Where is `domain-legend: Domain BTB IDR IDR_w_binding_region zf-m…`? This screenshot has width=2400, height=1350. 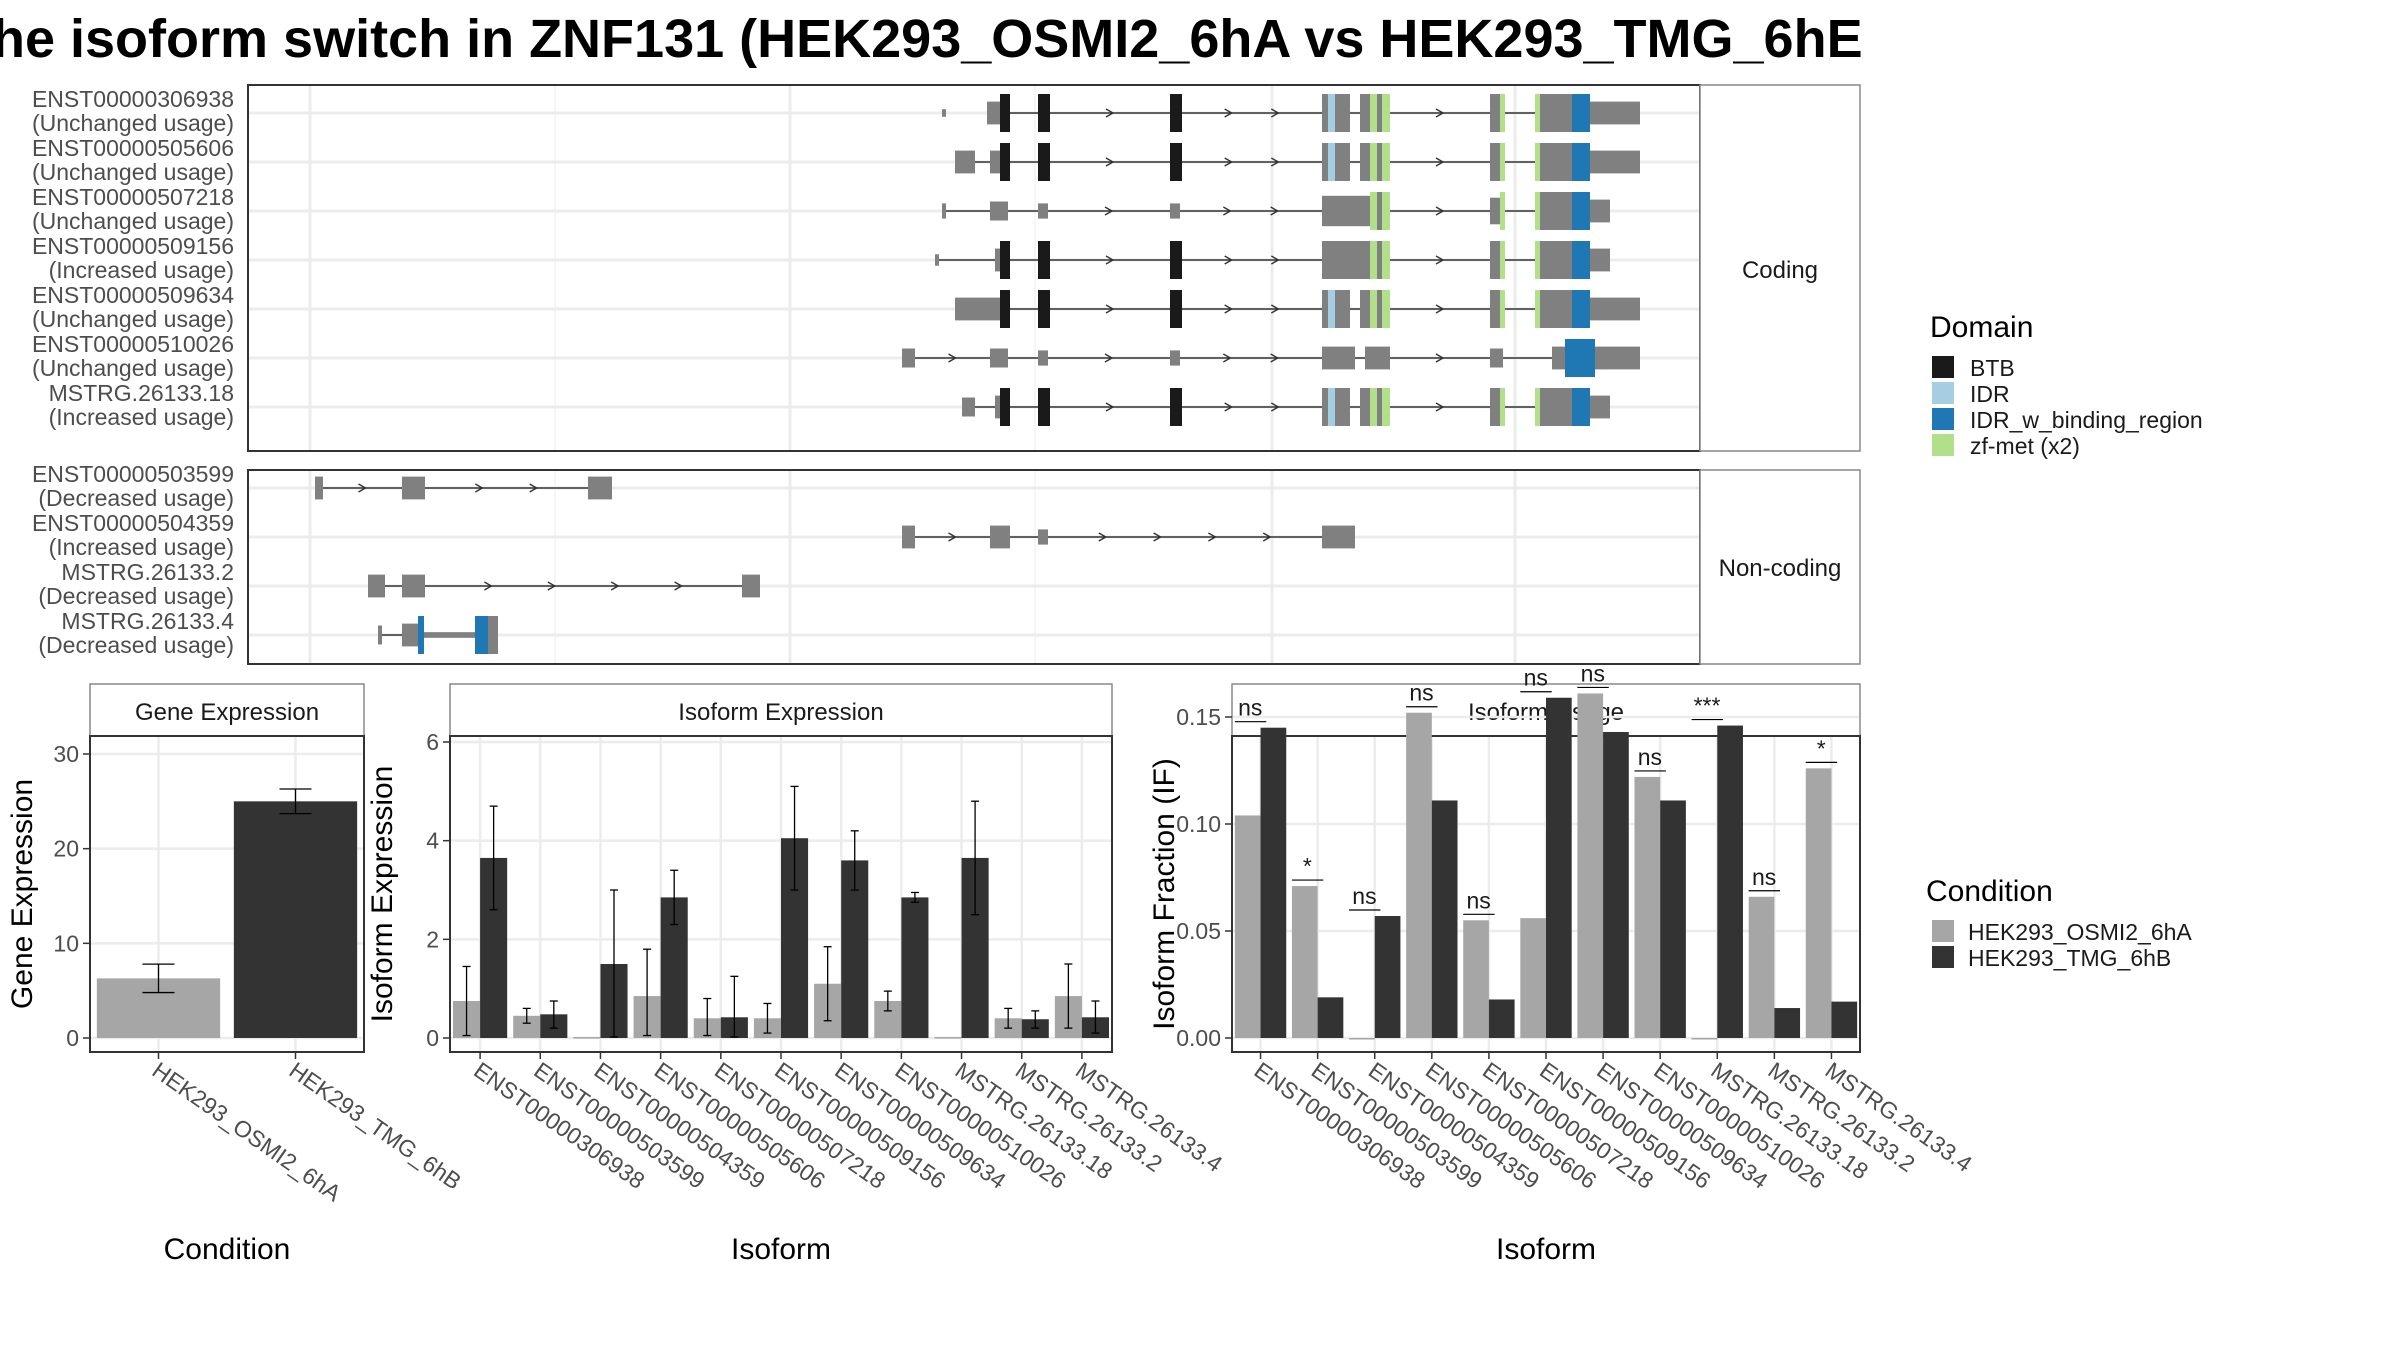 domain-legend: Domain BTB IDR IDR_w_binding_region zf-m… is located at coordinates (2066, 385).